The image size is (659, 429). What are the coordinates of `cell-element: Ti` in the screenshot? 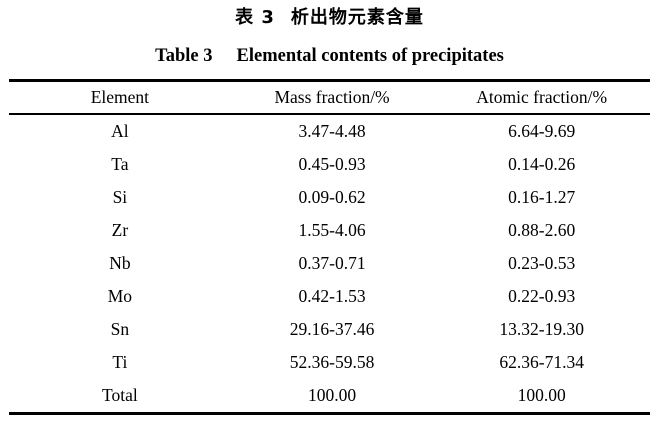 It's located at (120, 362).